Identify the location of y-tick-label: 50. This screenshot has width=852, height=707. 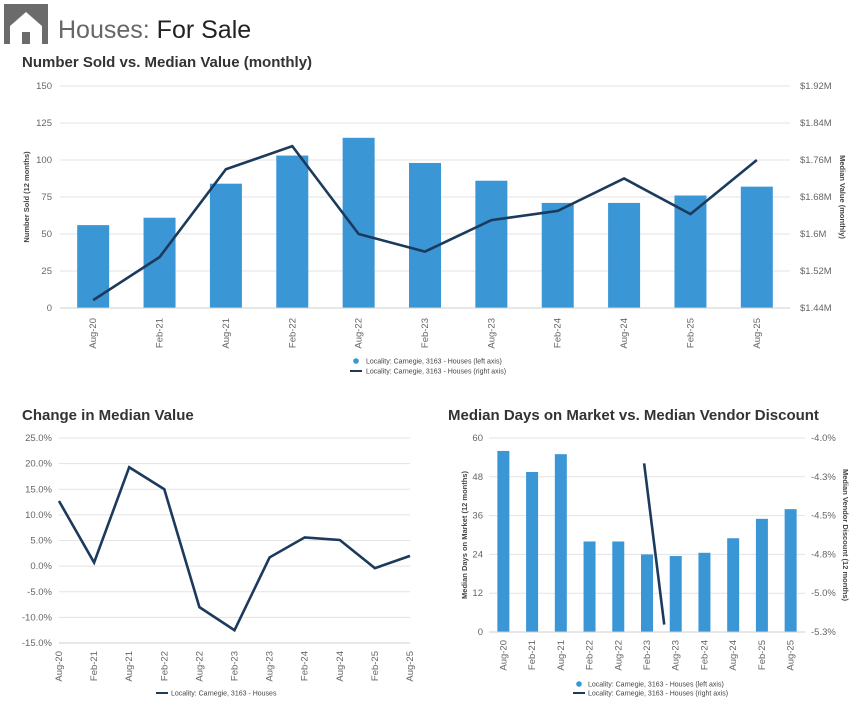
(46, 234).